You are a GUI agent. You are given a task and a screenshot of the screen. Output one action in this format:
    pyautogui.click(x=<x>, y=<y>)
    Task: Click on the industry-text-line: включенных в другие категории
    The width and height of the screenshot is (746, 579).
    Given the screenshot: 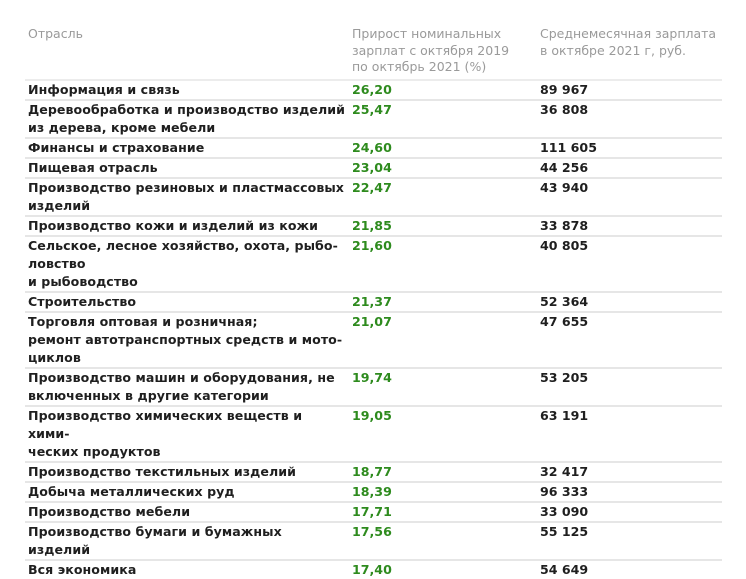 What is the action you would take?
    pyautogui.click(x=148, y=395)
    